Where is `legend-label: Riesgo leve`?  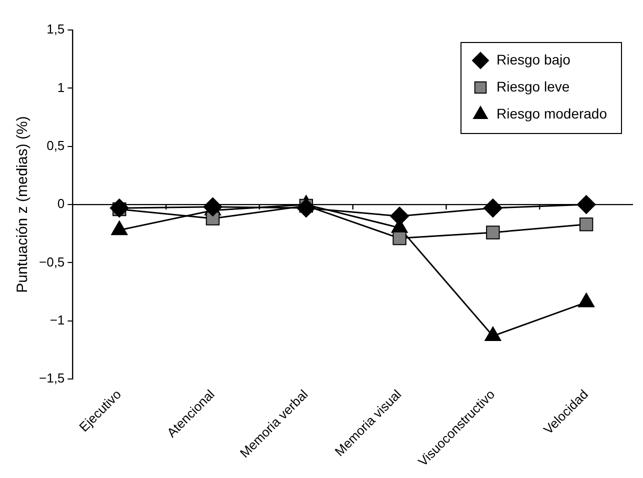
legend-label: Riesgo leve is located at coordinates (533, 86).